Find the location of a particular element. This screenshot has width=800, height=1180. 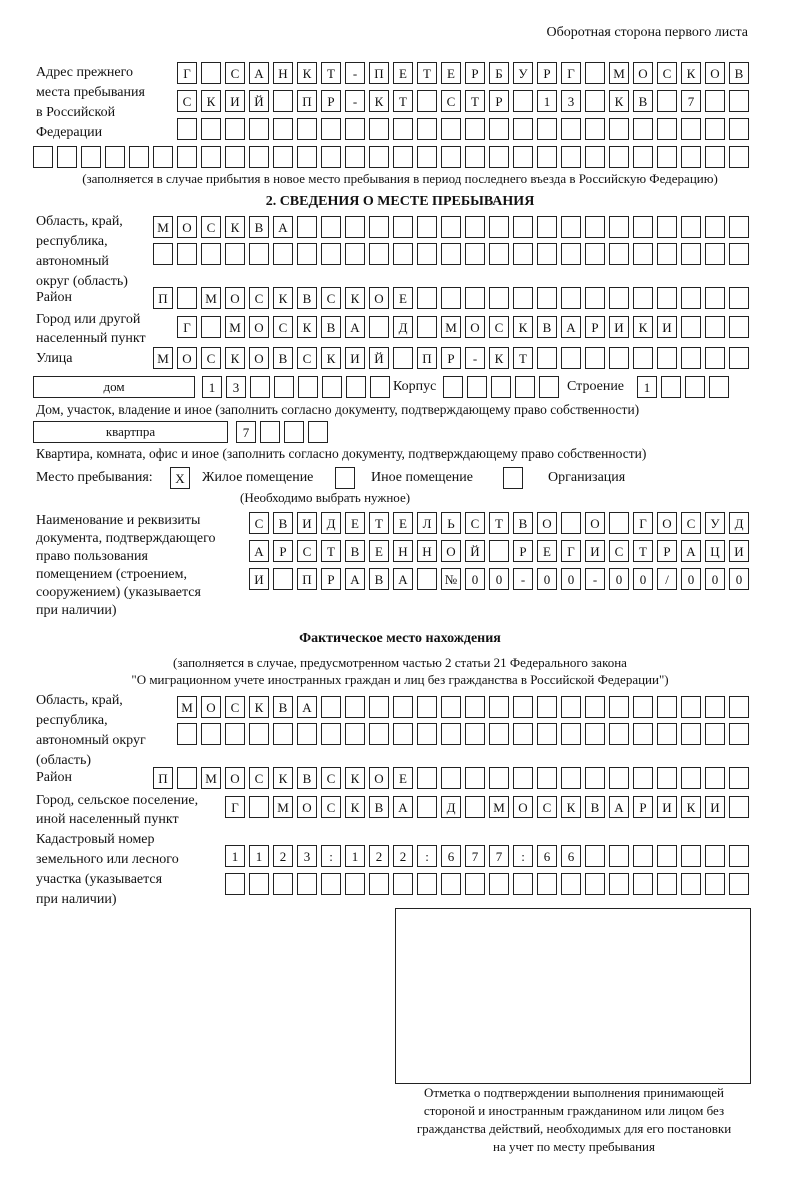

char-cell: Г is located at coordinates (643, 523).